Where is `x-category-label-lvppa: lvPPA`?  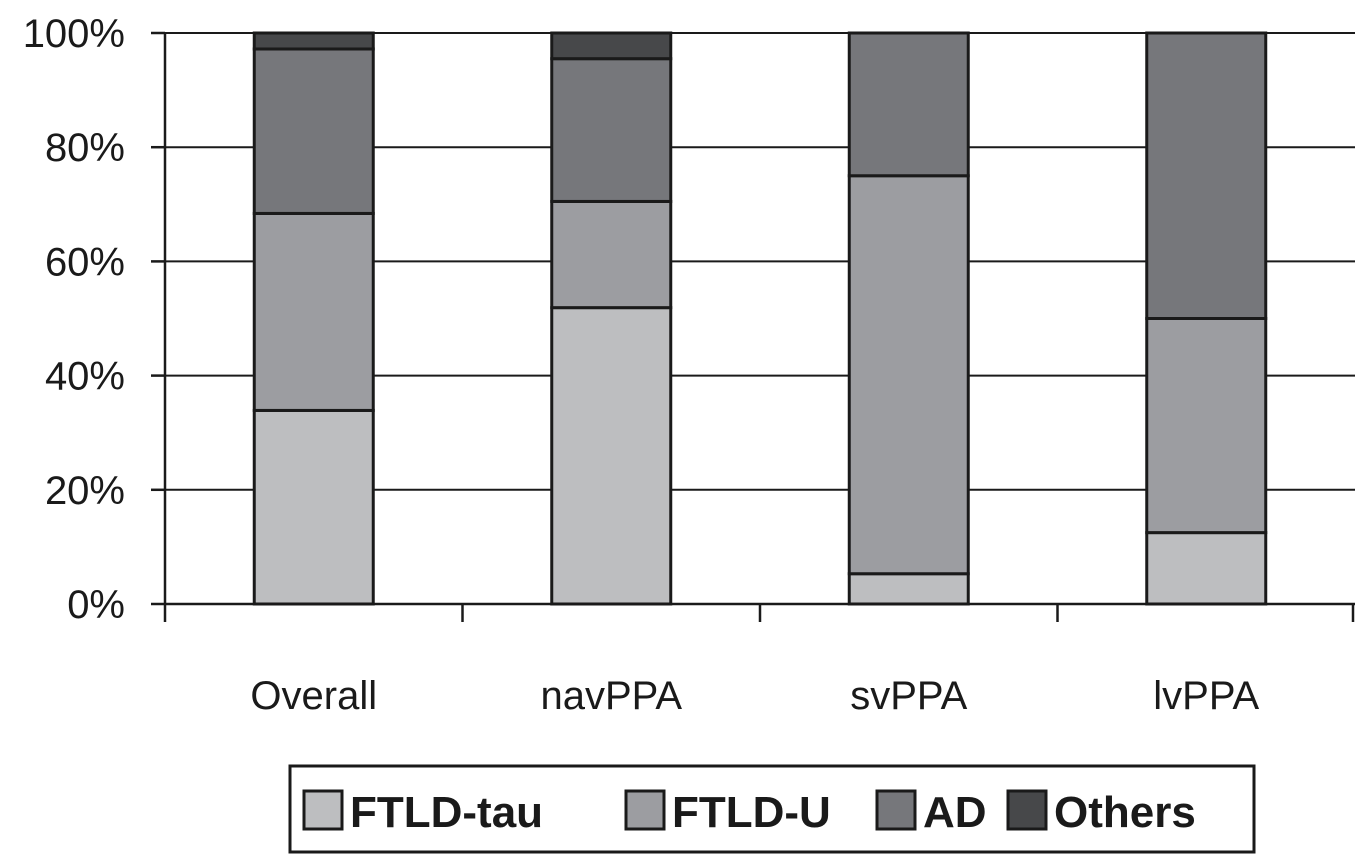 x-category-label-lvppa: lvPPA is located at coordinates (1206, 696).